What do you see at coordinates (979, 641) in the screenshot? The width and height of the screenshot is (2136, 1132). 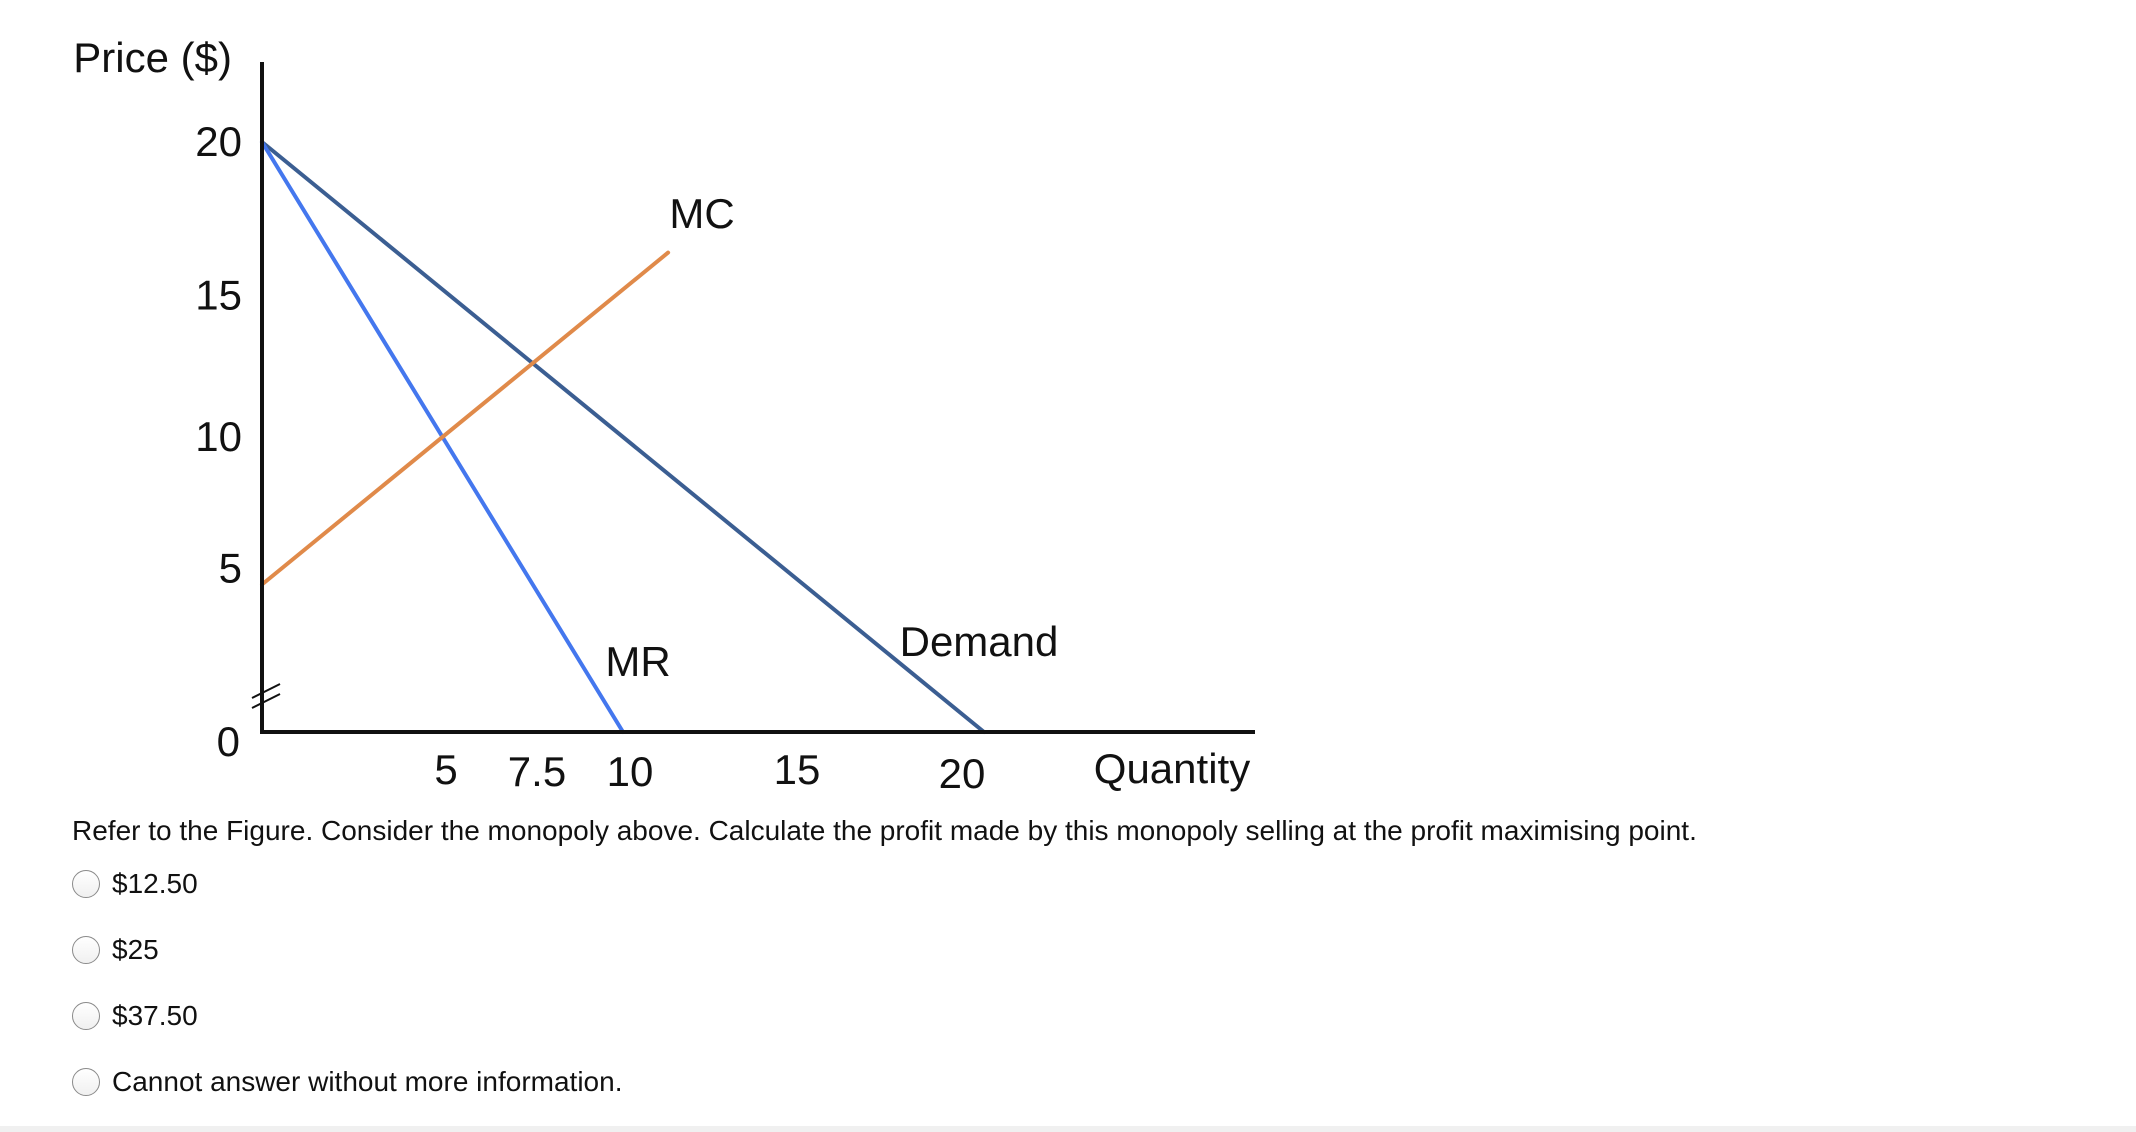 I see `series-label-demand: Demand` at bounding box center [979, 641].